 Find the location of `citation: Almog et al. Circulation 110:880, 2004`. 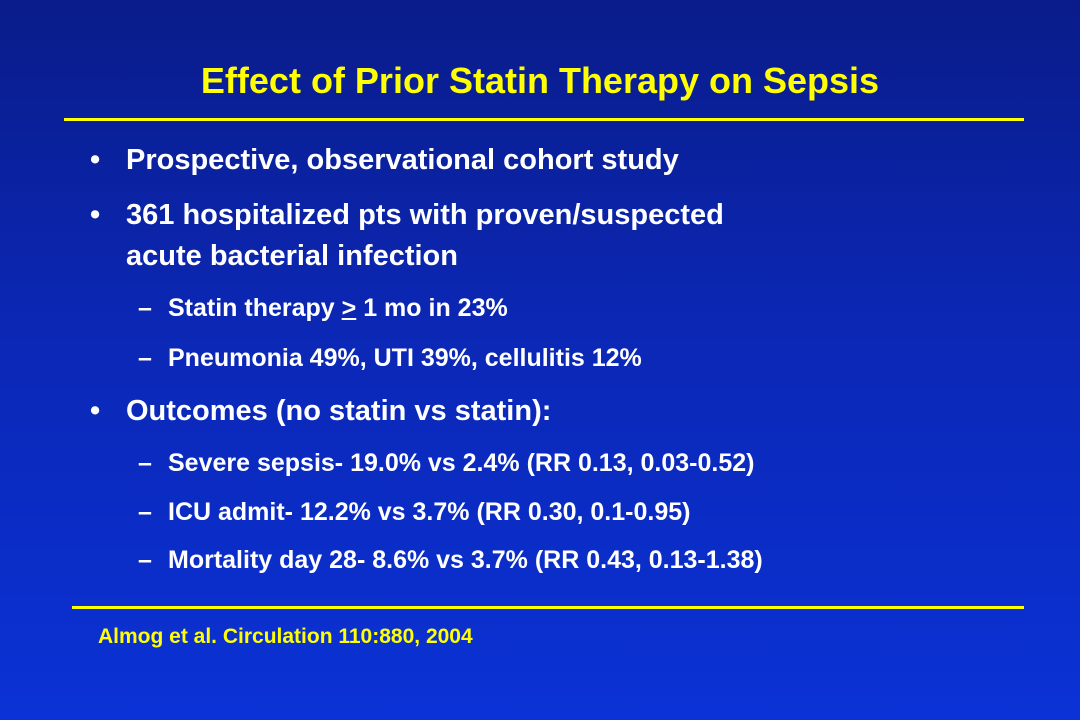

citation: Almog et al. Circulation 110:880, 2004 is located at coordinates (285, 636).